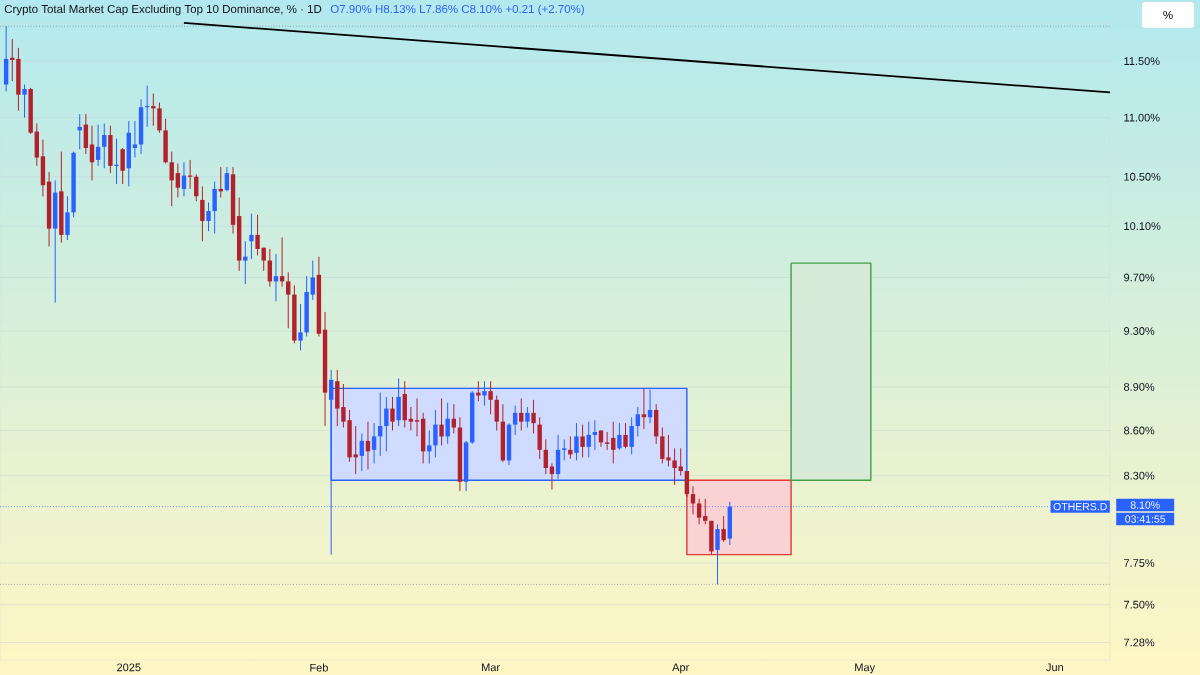  What do you see at coordinates (1139, 475) in the screenshot?
I see `y-tick-label: 8.30%` at bounding box center [1139, 475].